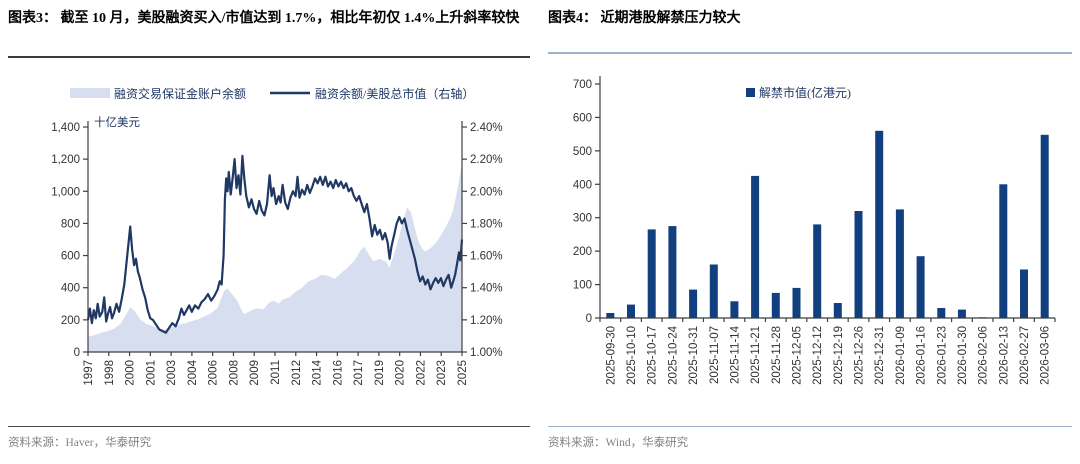 This screenshot has width=1080, height=464. What do you see at coordinates (90, 93) in the screenshot?
I see `legend-area-swatch` at bounding box center [90, 93].